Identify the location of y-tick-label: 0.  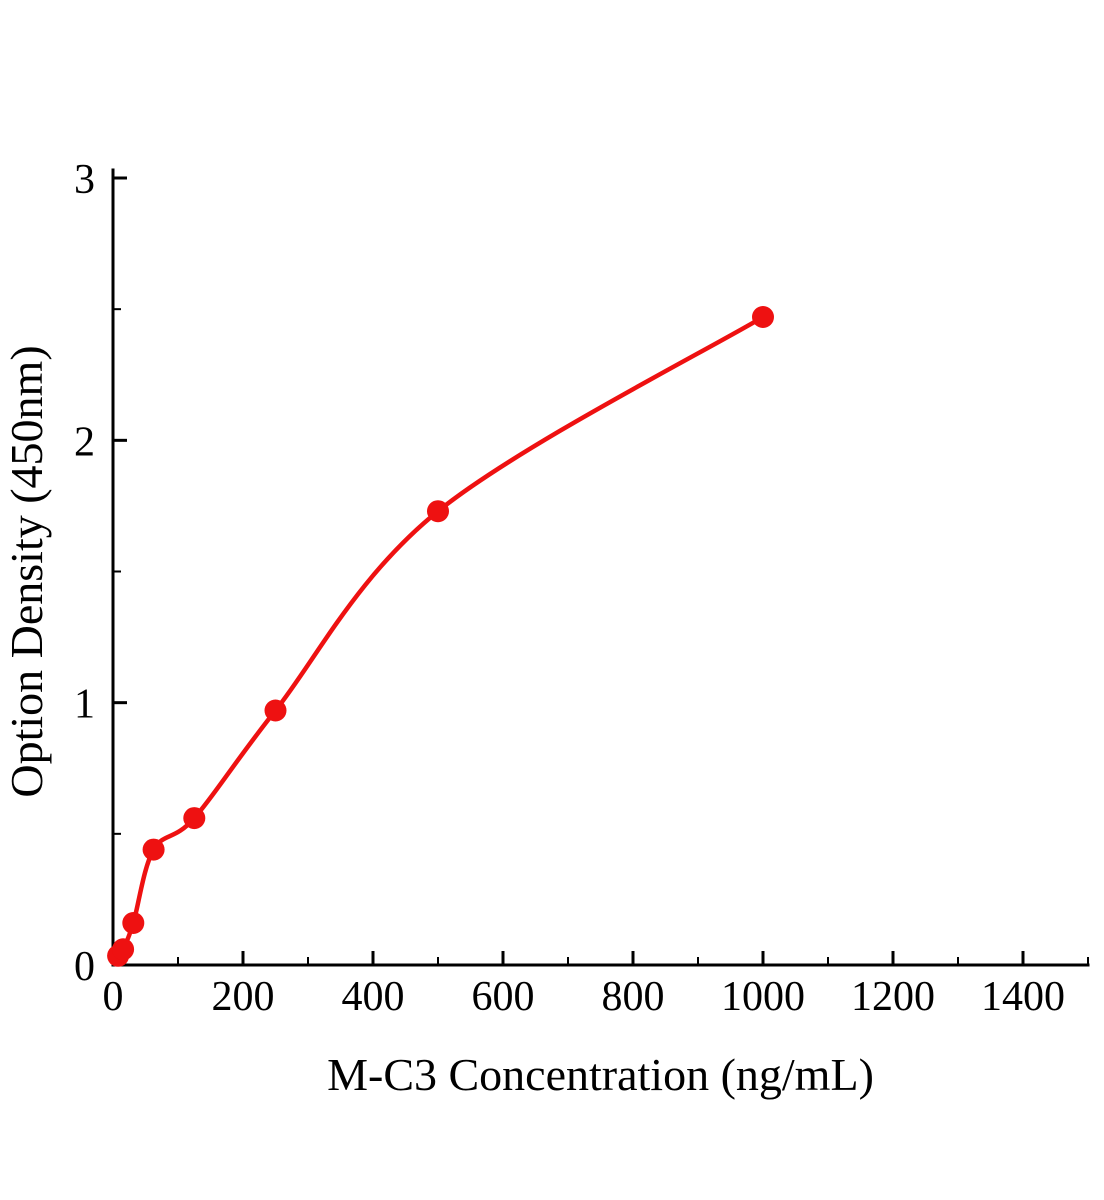
(84, 967).